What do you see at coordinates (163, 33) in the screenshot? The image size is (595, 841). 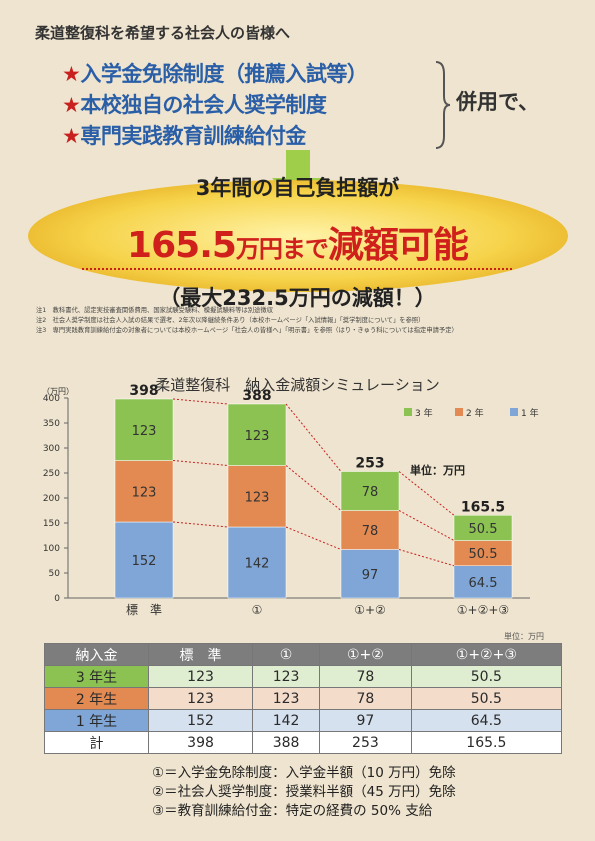 I see `intro-text: 柔道整復科を希望する社会人の皆様へ` at bounding box center [163, 33].